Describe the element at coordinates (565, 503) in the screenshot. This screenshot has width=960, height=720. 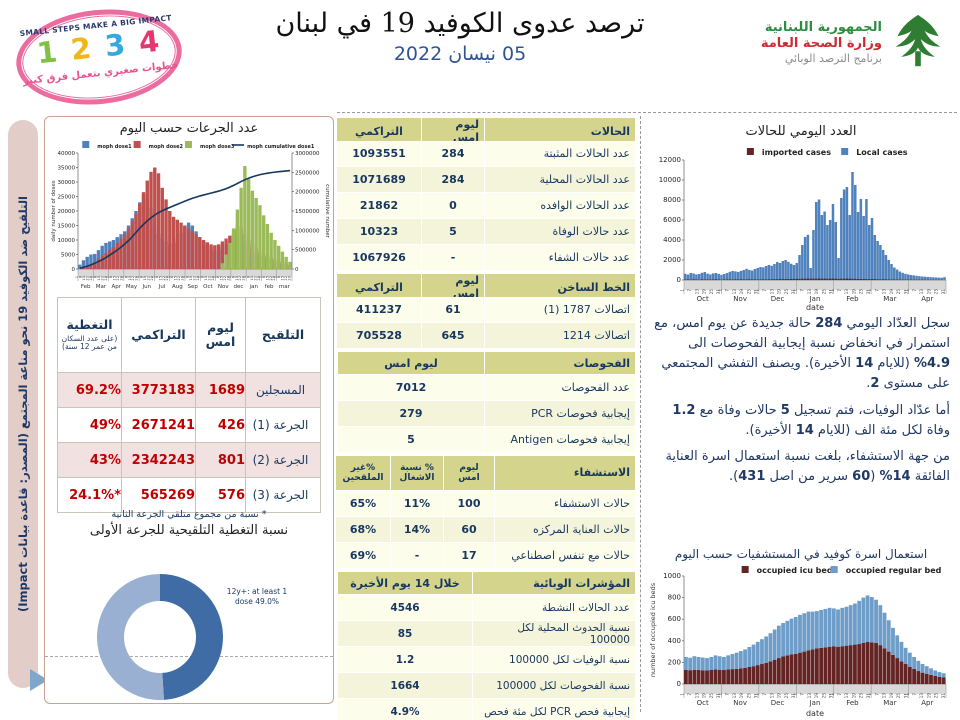
I see `row-label: حالات الاستشفاء` at that location.